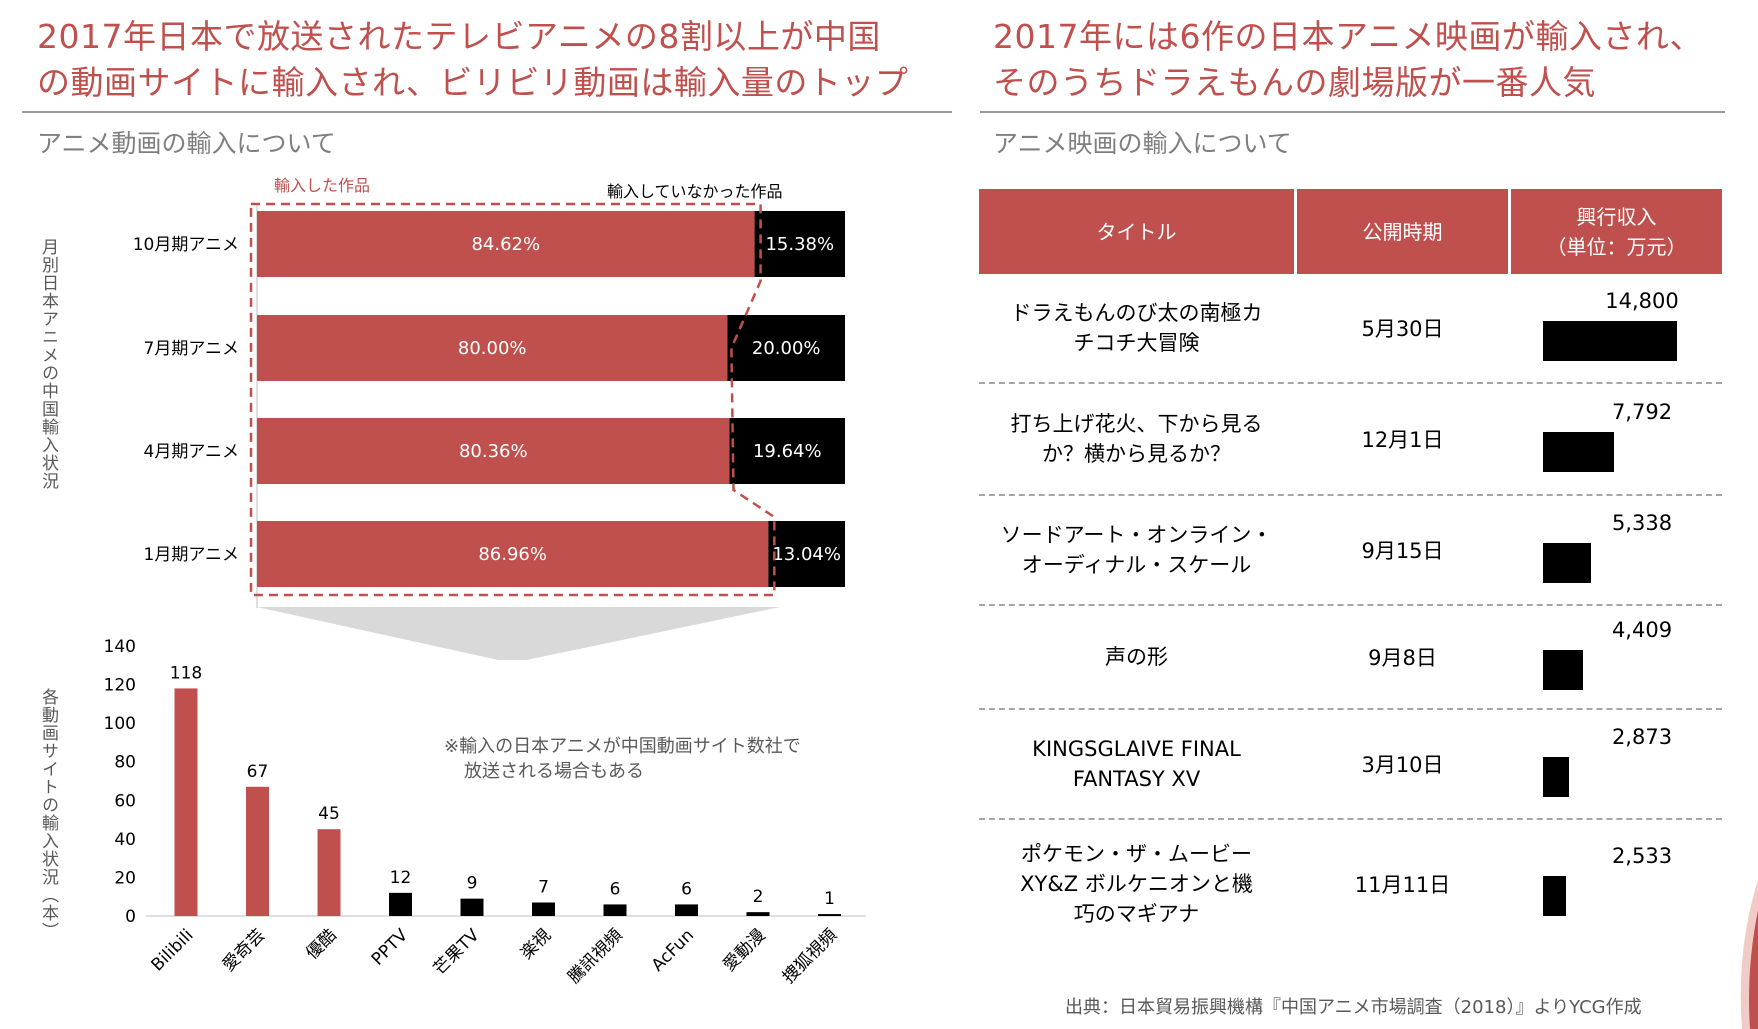 The height and width of the screenshot is (1029, 1758). I want to click on site-category-label: AcFun, so click(673, 950).